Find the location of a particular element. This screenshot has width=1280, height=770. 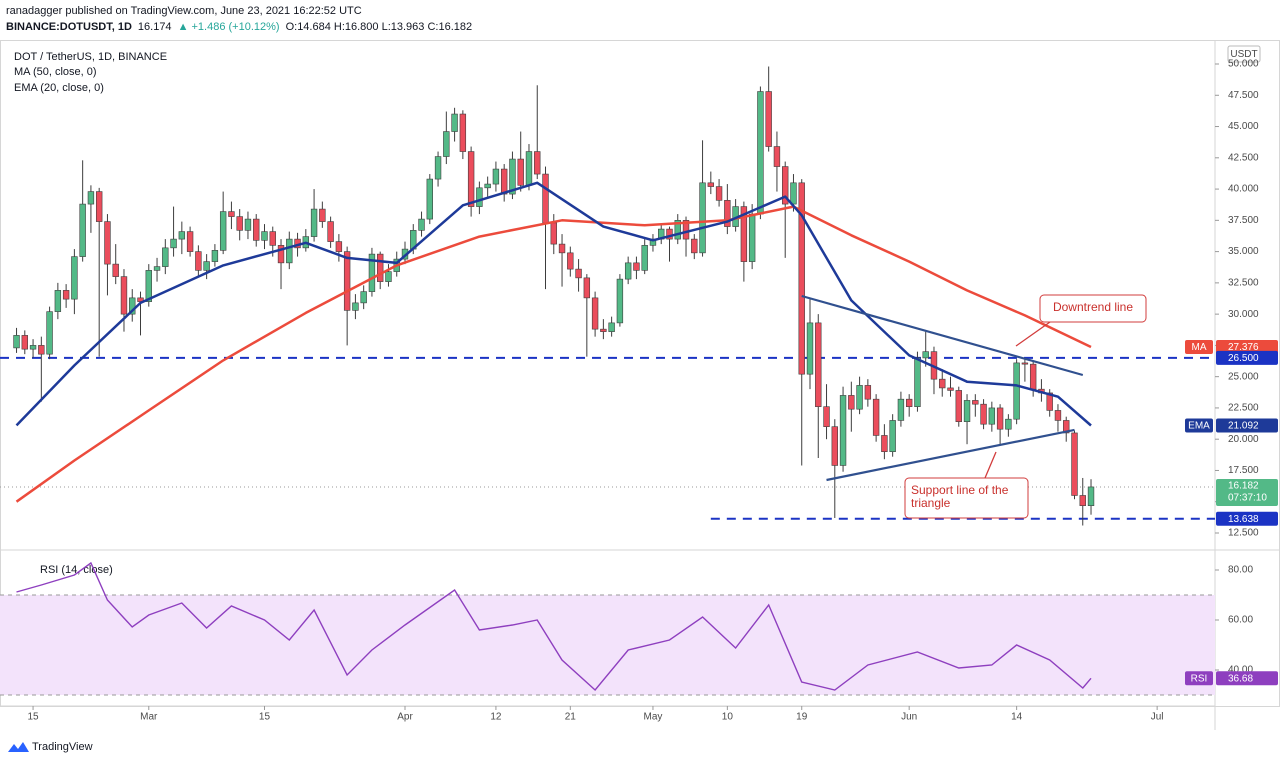

y-tick-label: 35.000 is located at coordinates (1243, 251).